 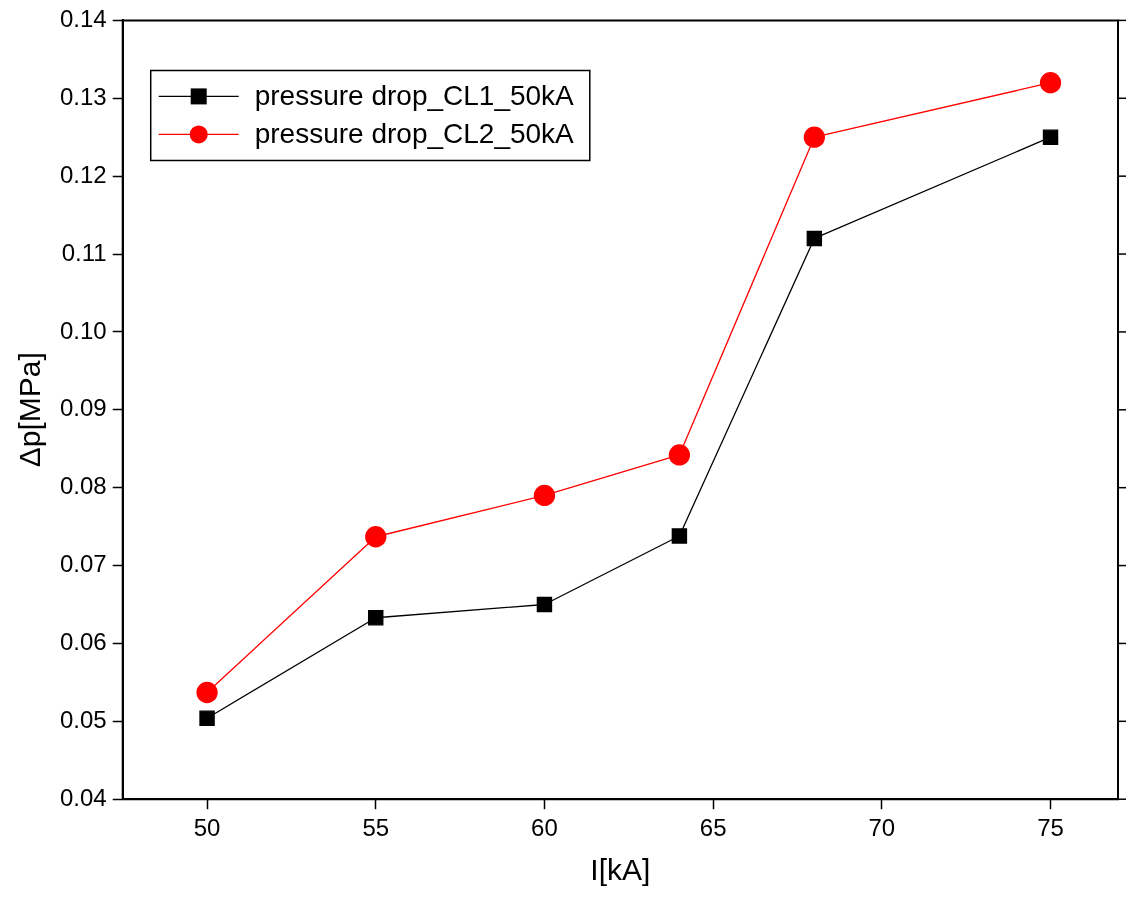 I want to click on y-tick-label: 0.10, so click(x=83, y=330).